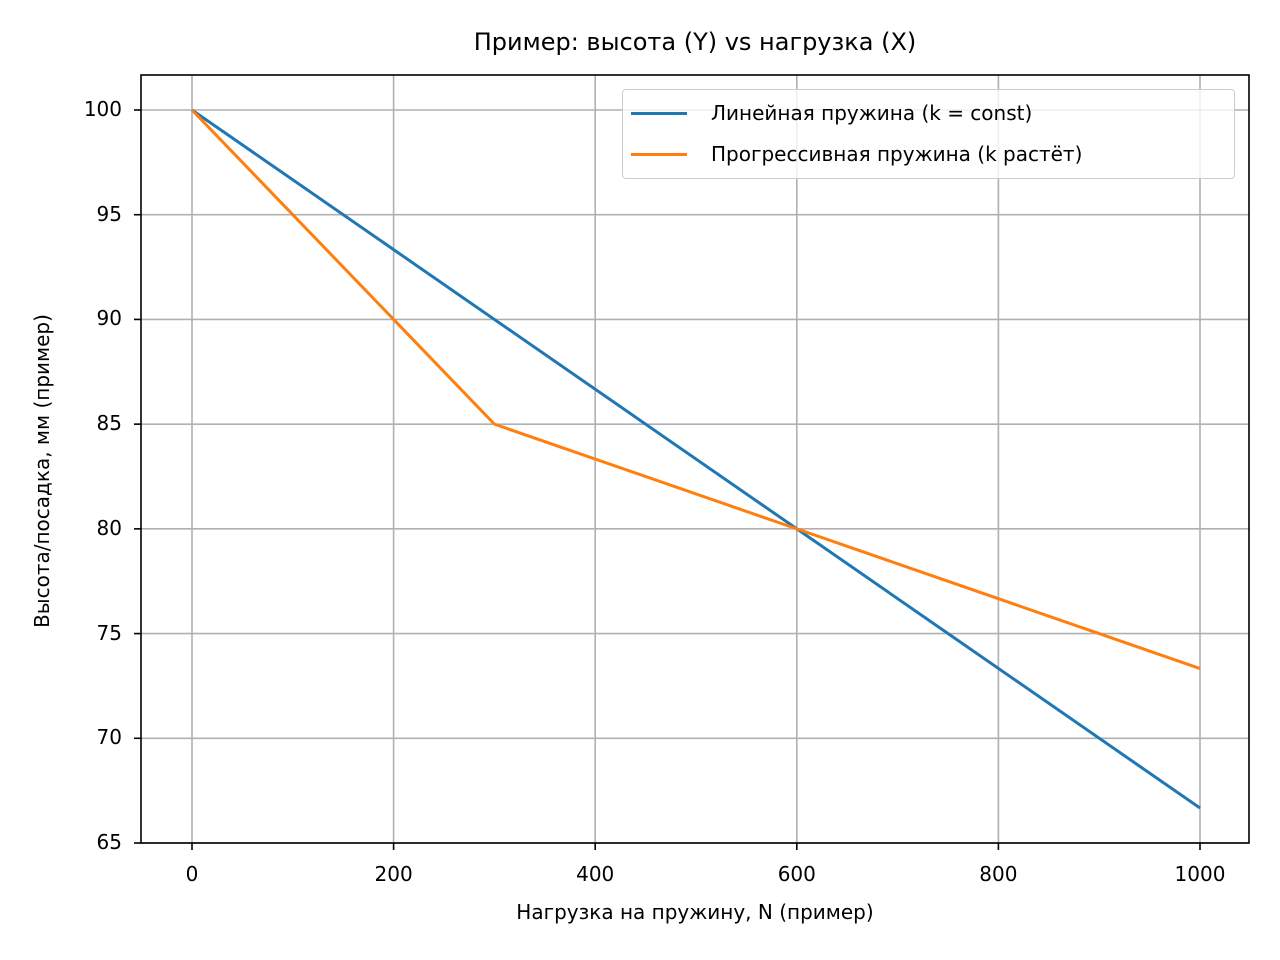  I want to click on x-tick-label: 600, so click(796, 874).